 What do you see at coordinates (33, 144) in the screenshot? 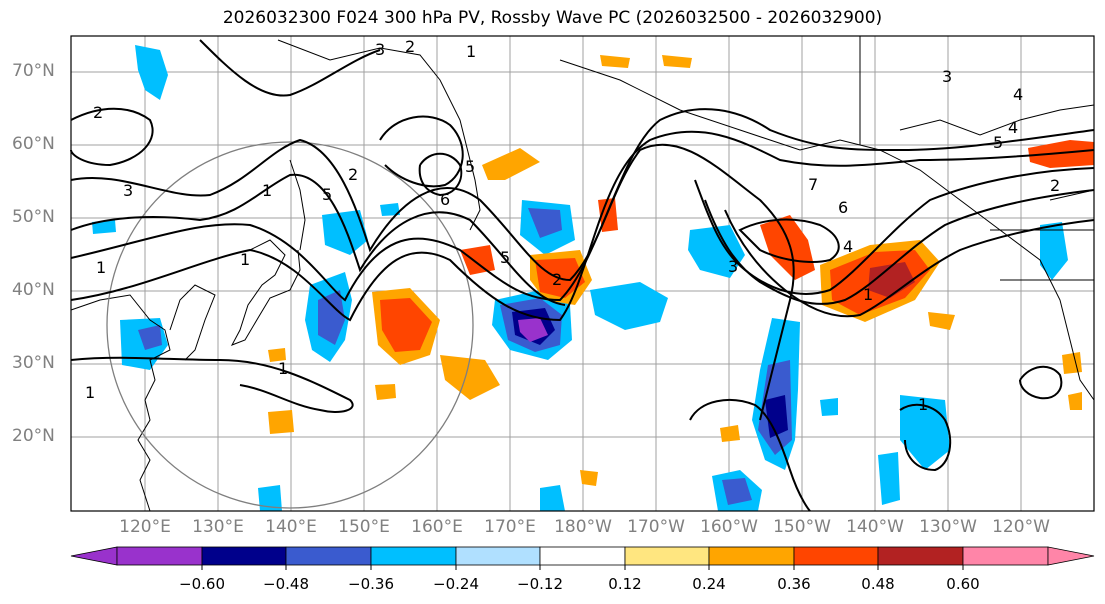
I see `lat-tick-label: 60°N` at bounding box center [33, 144].